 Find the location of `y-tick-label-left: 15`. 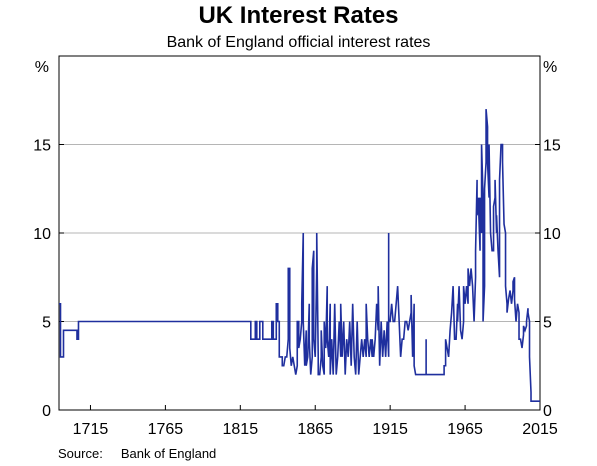

y-tick-label-left: 15 is located at coordinates (42, 146).